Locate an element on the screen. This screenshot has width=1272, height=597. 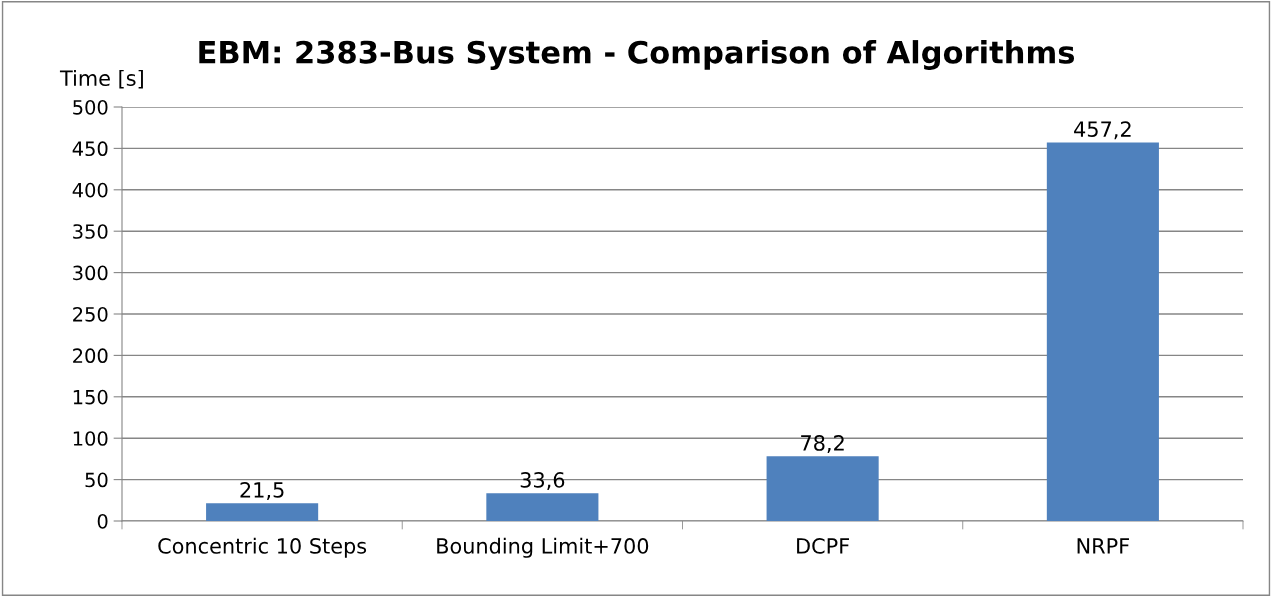
y-tick-label: 0 is located at coordinates (102, 521).